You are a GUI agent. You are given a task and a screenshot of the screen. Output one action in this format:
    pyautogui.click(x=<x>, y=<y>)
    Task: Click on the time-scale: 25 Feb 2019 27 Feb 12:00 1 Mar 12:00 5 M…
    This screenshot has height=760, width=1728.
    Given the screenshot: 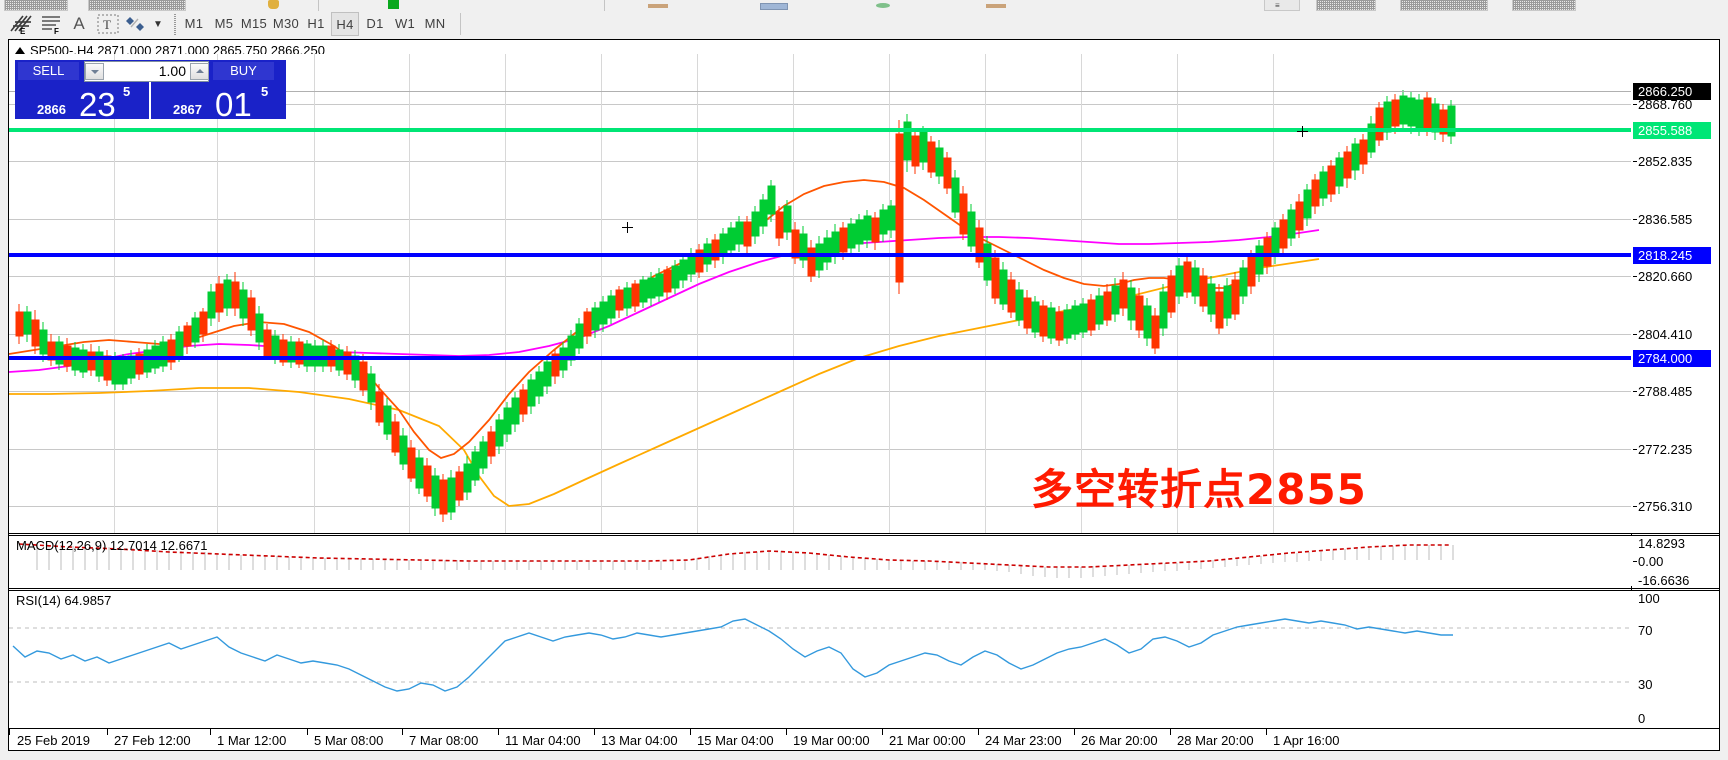 What is the action you would take?
    pyautogui.click(x=864, y=739)
    